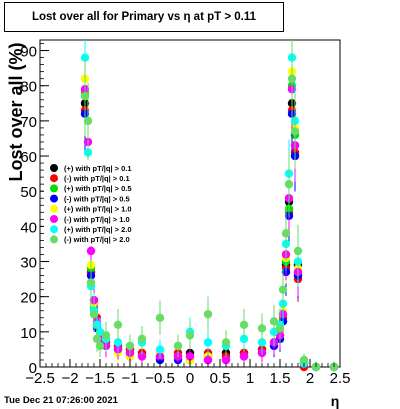 Image resolution: width=400 pixels, height=409 pixels. Describe the element at coordinates (28, 298) in the screenshot. I see `y-tick-label: 20` at that location.